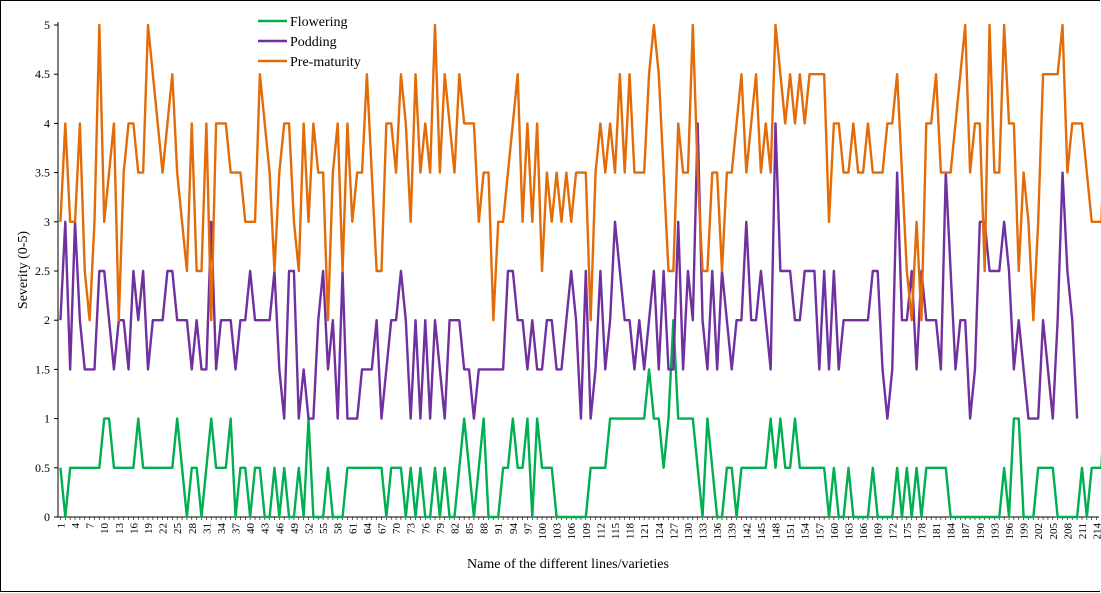 Image resolution: width=1101 pixels, height=593 pixels. I want to click on x-tick-label: 4, so click(76, 526).